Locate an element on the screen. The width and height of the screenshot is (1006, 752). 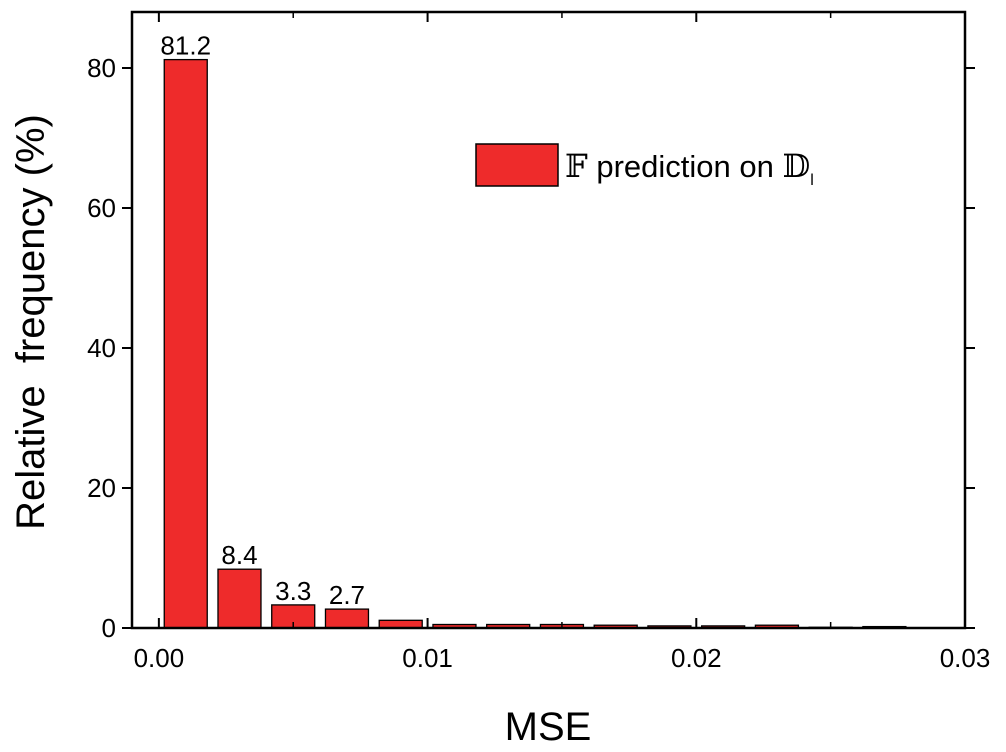
legend-symbol-f: 𝔽 is located at coordinates (576, 166).